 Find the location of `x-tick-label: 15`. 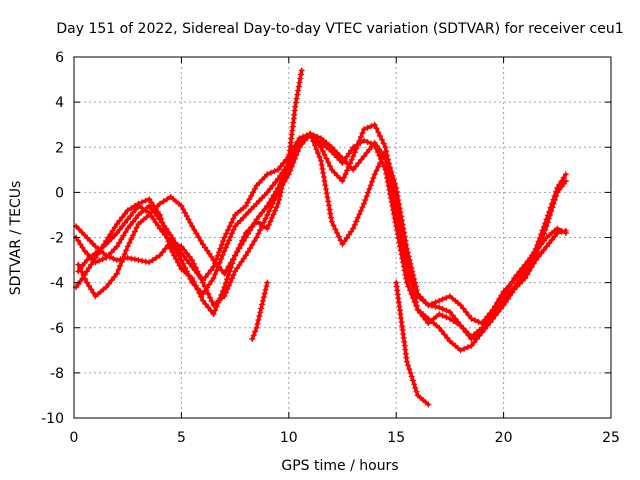

x-tick-label: 15 is located at coordinates (396, 438).